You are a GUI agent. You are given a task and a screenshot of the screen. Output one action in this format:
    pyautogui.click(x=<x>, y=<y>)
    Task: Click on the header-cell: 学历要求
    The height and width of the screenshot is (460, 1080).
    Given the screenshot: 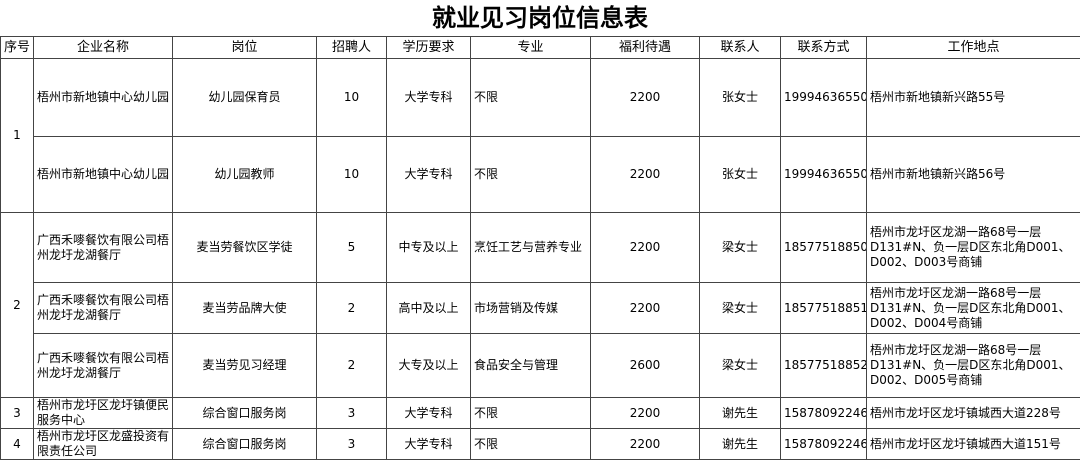 What is the action you would take?
    pyautogui.click(x=429, y=48)
    